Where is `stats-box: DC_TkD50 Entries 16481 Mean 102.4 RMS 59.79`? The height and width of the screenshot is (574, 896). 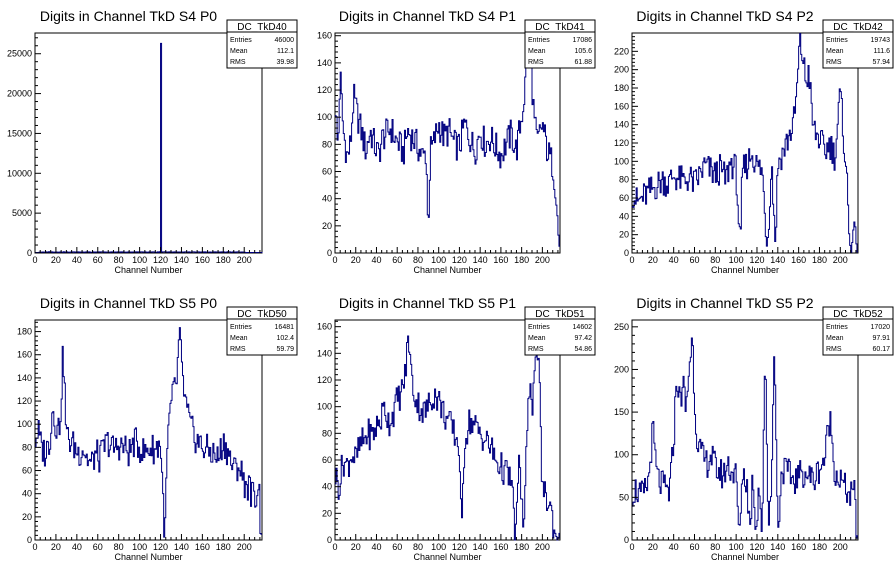 stats-box: DC_TkD50 Entries 16481 Mean 102.4 RMS 59.79 is located at coordinates (262, 331).